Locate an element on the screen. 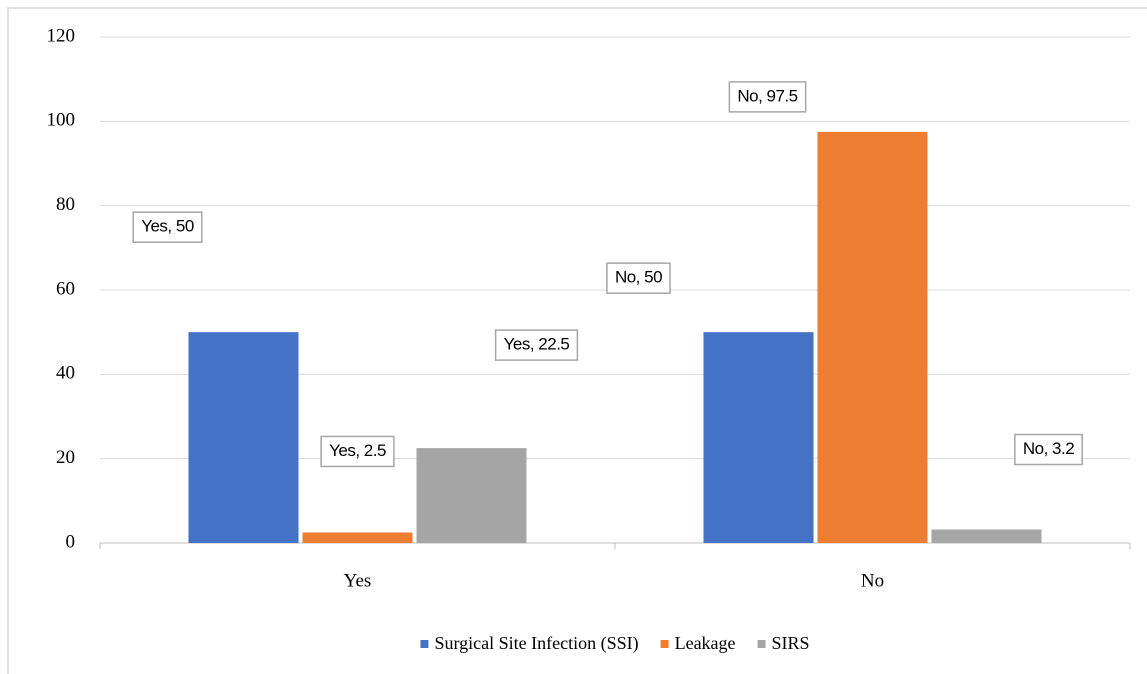 The width and height of the screenshot is (1147, 674). data-label: Yes, 50 is located at coordinates (167, 226).